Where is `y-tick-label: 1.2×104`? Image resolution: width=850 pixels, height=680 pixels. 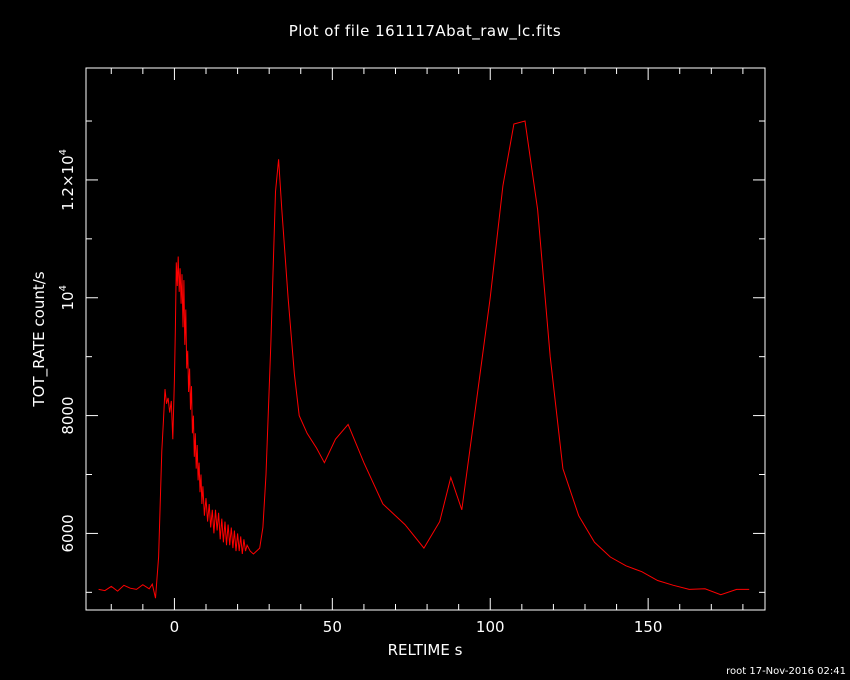 y-tick-label: 1.2×104 is located at coordinates (67, 180).